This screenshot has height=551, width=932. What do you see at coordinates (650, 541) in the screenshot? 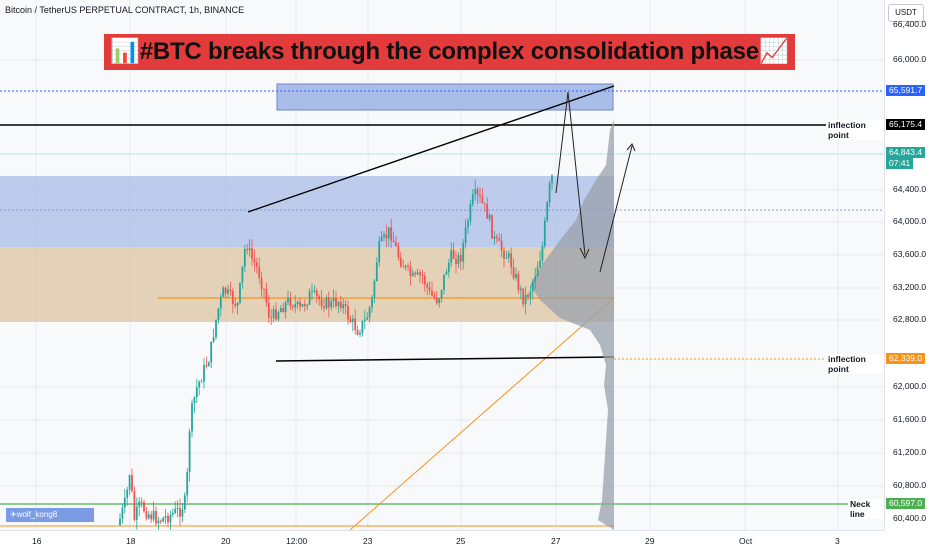
I see `time-tick: 29` at bounding box center [650, 541].